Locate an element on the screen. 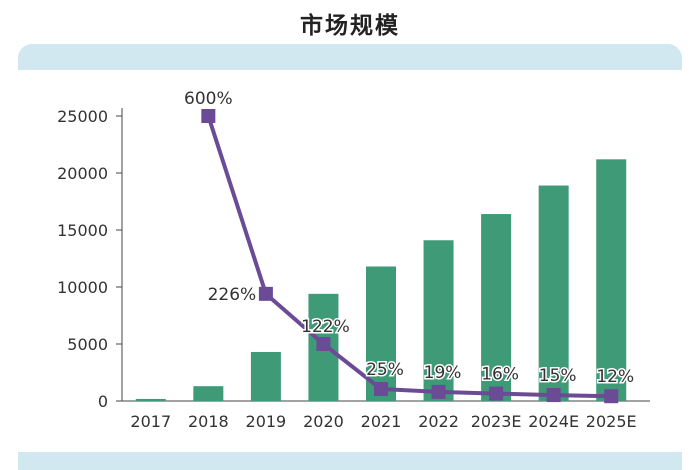 This screenshot has width=700, height=470. bar-2021 is located at coordinates (381, 333).